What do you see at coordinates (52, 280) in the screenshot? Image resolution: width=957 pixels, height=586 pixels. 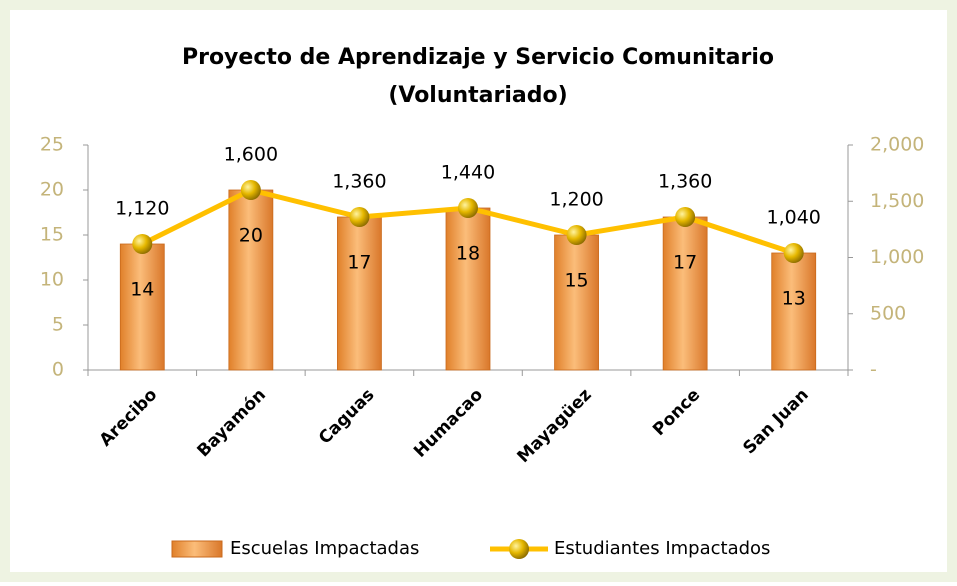 I see `y-tick-label: 10` at bounding box center [52, 280].